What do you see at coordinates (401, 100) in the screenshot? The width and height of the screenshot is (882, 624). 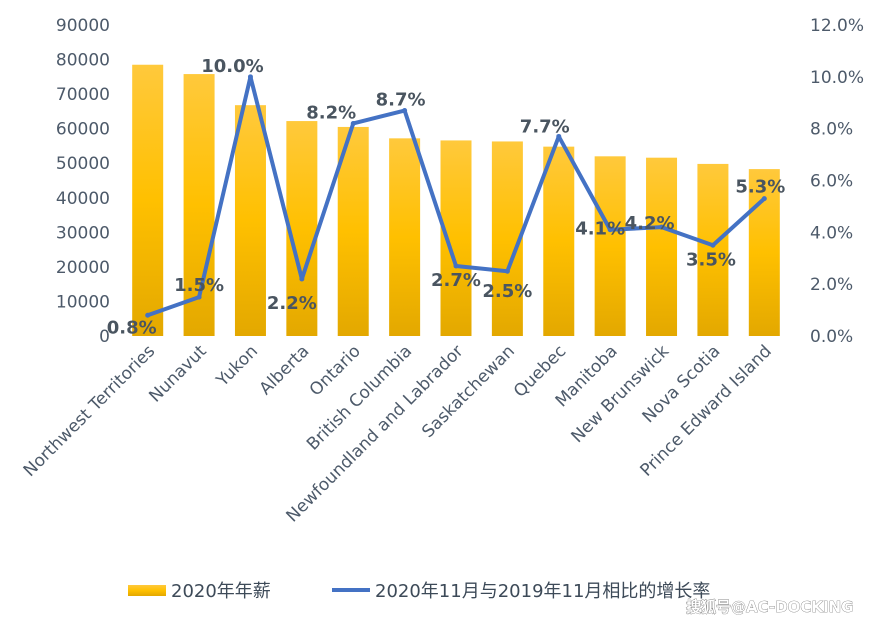 I see `data-label-5: 8.7%` at bounding box center [401, 100].